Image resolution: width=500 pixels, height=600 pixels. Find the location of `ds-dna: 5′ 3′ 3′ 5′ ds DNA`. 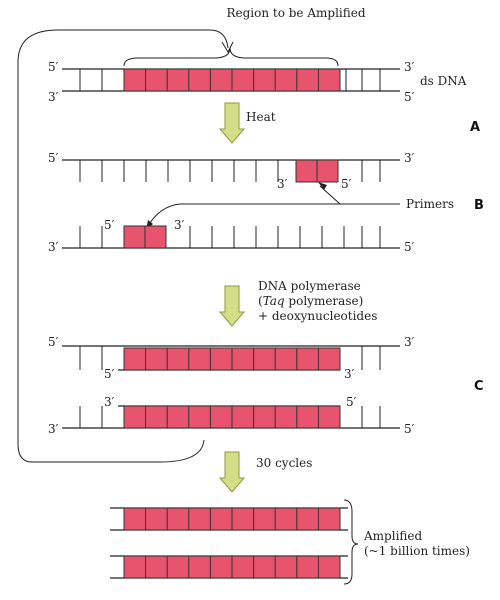

ds-dna: 5′ 3′ 3′ 5′ ds DNA is located at coordinates (257, 82).